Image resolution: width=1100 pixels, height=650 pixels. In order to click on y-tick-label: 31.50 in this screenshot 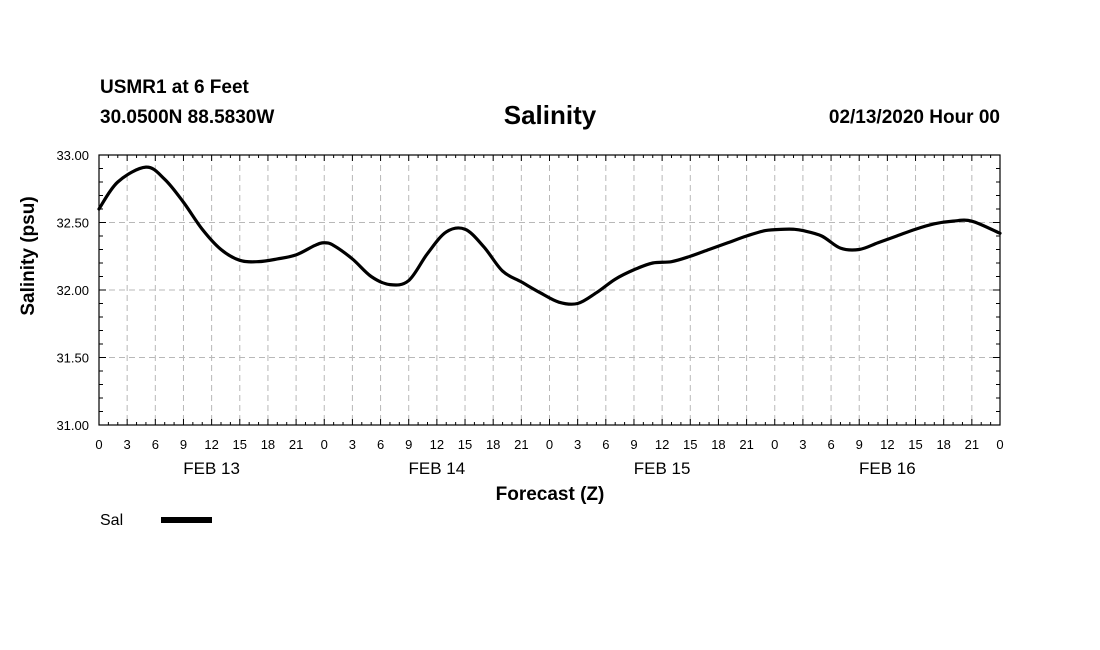, I will do `click(72, 358)`.